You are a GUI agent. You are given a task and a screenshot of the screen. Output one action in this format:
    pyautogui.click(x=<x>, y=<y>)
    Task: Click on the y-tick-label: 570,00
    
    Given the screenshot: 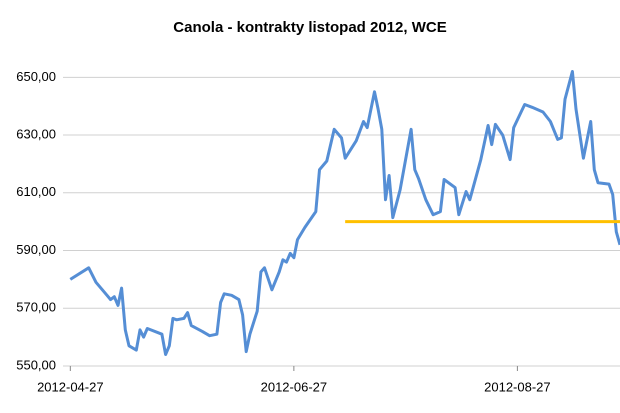 What is the action you would take?
    pyautogui.click(x=36, y=307)
    